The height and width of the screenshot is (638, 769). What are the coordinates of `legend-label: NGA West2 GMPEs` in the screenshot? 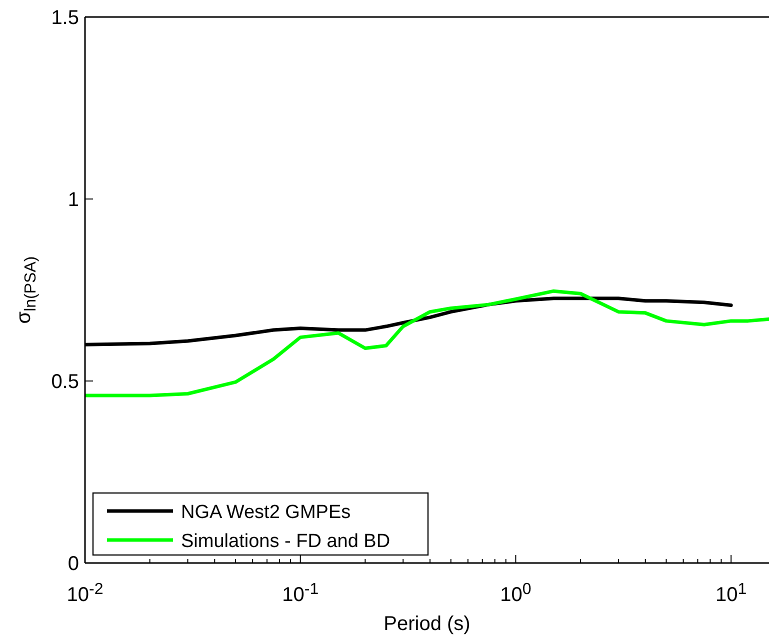 It's located at (266, 512).